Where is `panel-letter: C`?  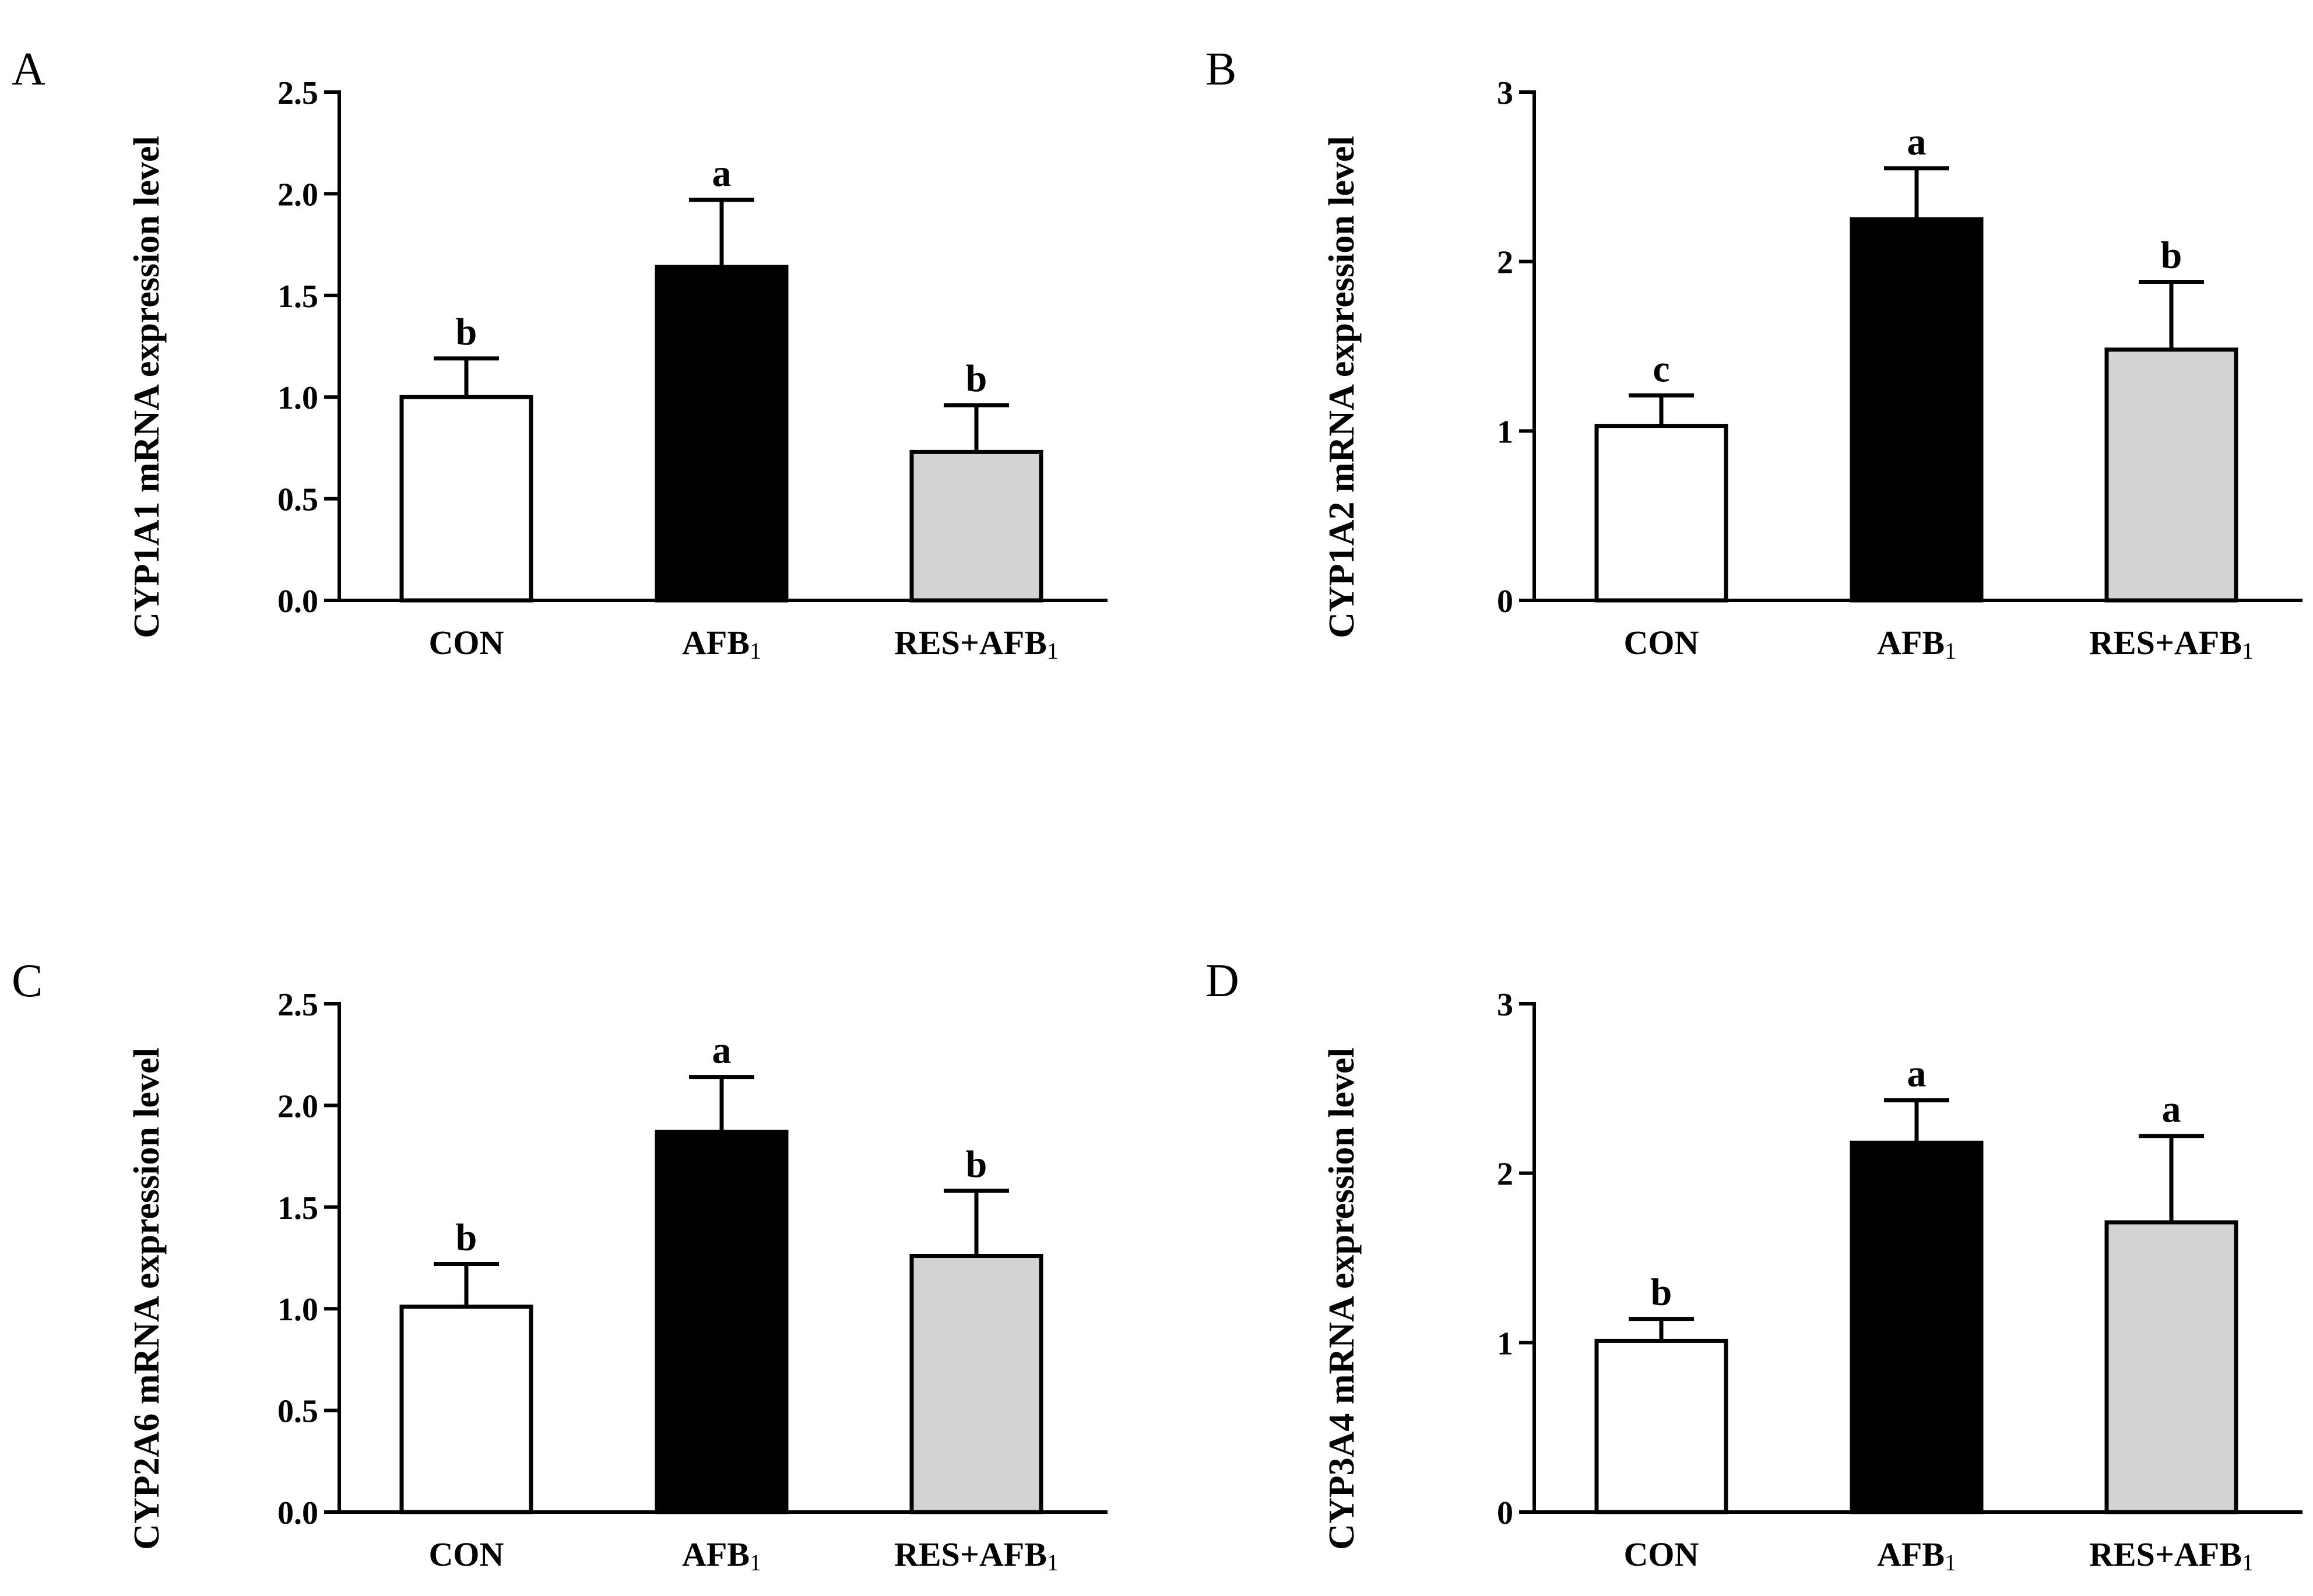 panel-letter: C is located at coordinates (27, 981).